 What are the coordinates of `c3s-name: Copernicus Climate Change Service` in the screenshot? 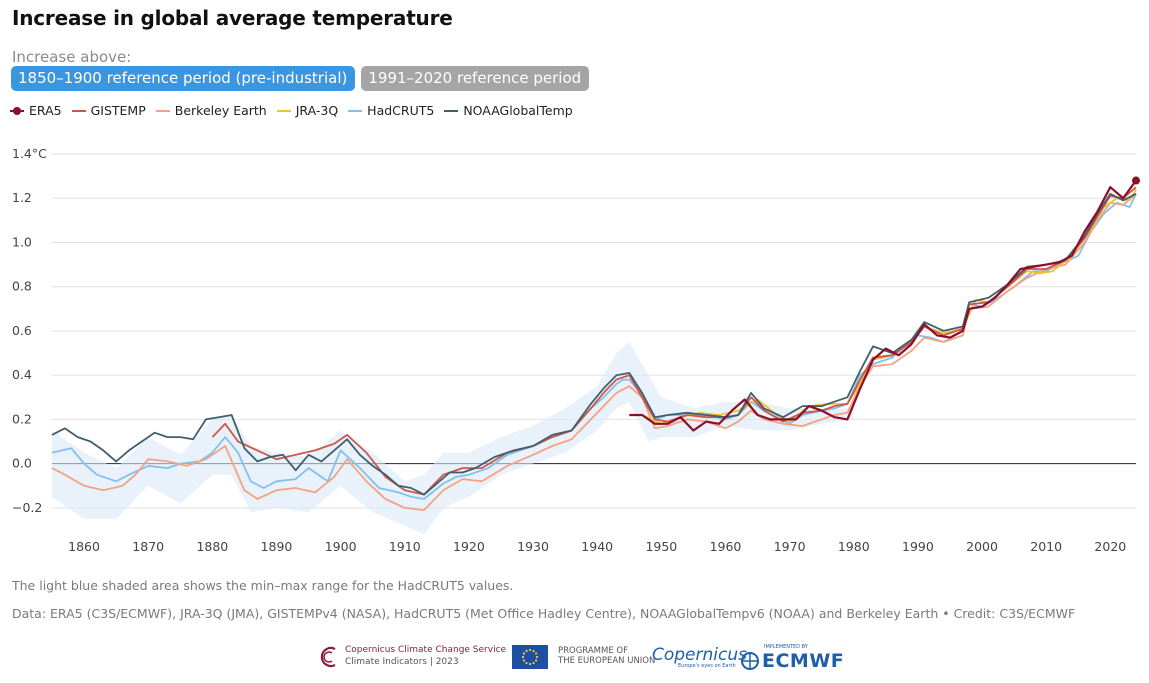 It's located at (426, 650).